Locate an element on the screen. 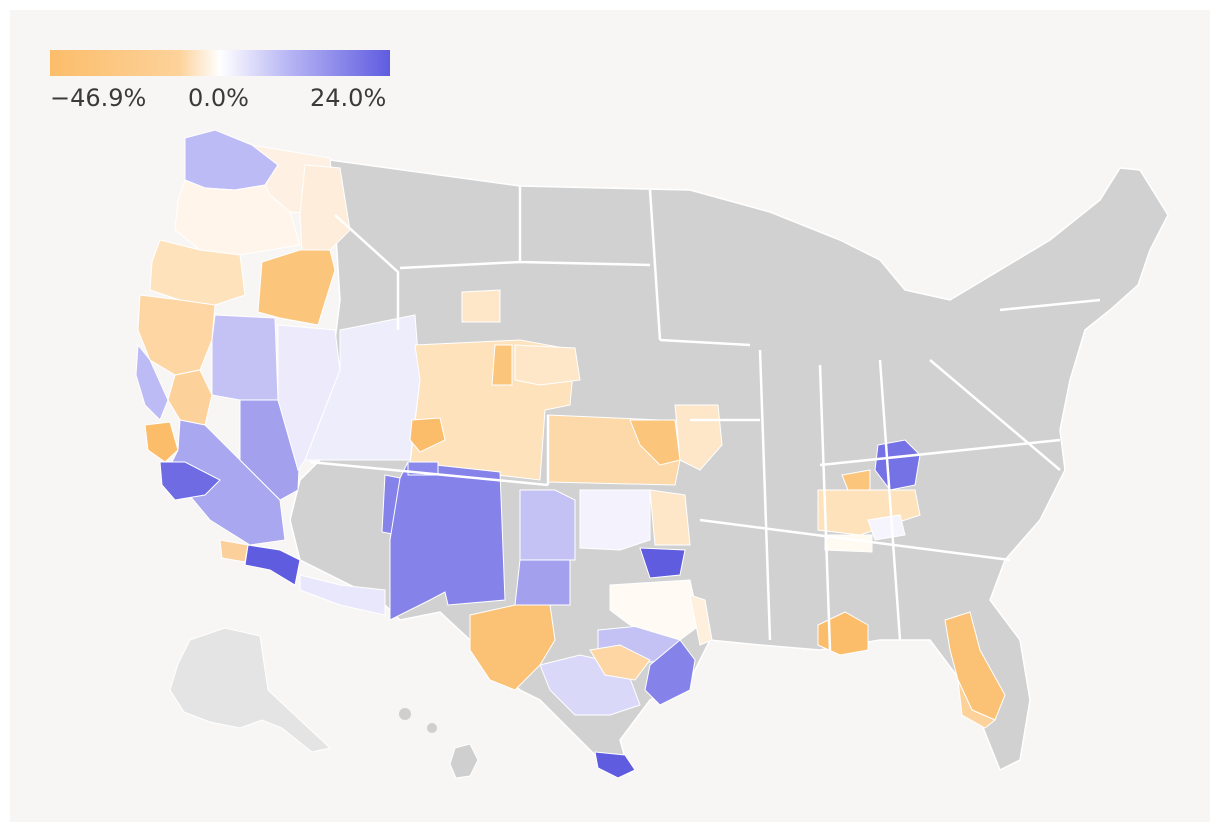 The image size is (1220, 832). region-wyoming-east is located at coordinates (481, 306).